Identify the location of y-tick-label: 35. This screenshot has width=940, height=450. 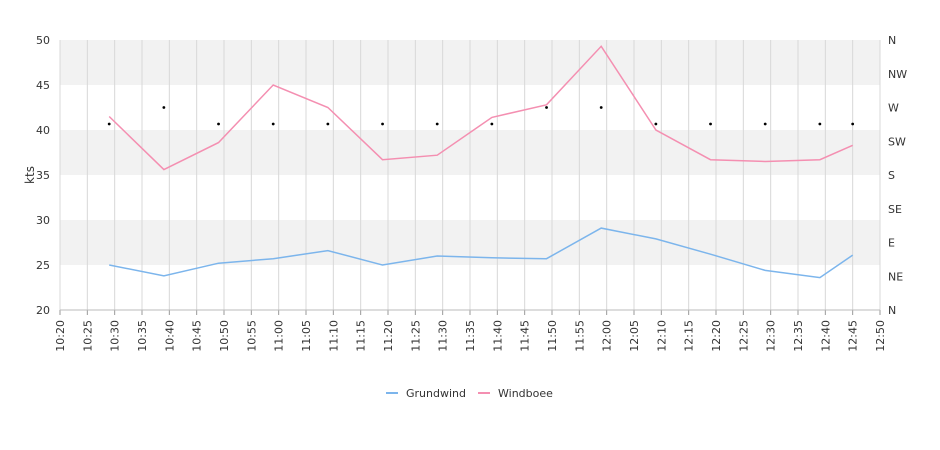
(43, 175).